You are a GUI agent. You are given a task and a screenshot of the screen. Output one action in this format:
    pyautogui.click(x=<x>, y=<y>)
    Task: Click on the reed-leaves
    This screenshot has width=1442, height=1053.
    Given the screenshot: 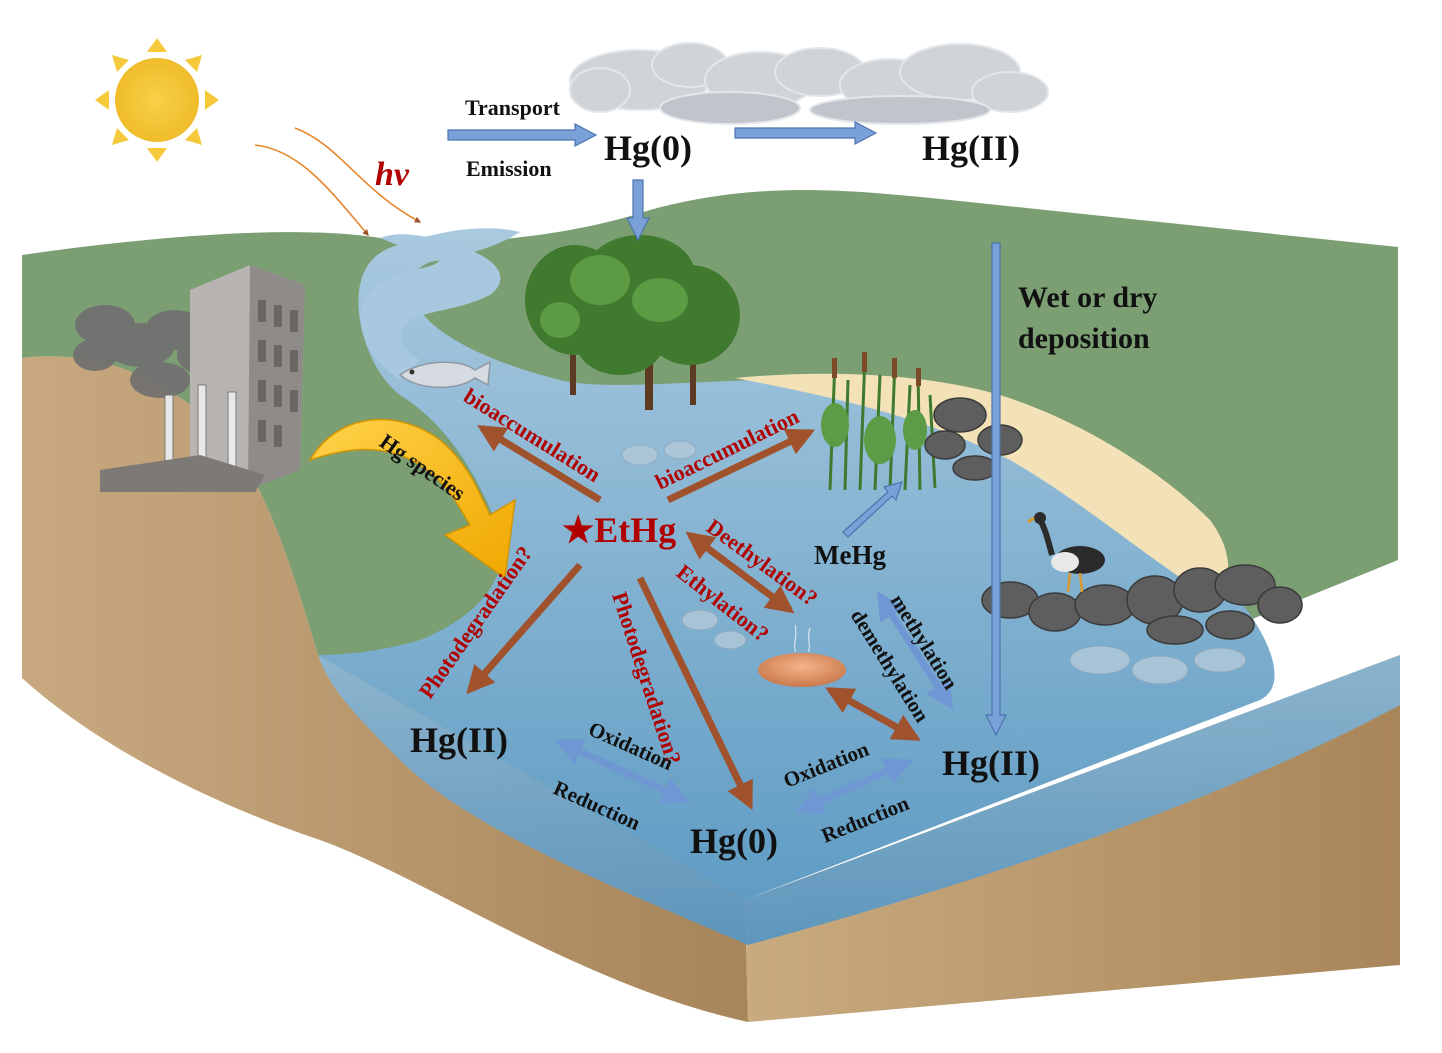 What is the action you would take?
    pyautogui.click(x=874, y=433)
    